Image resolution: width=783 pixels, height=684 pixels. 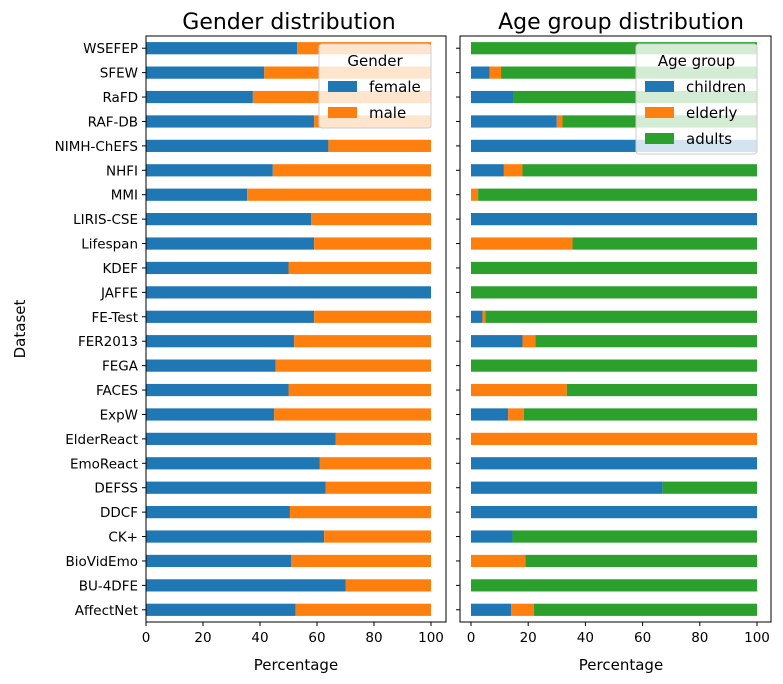 What do you see at coordinates (646, 341) in the screenshot?
I see `age-bar-fer2013-adults` at bounding box center [646, 341].